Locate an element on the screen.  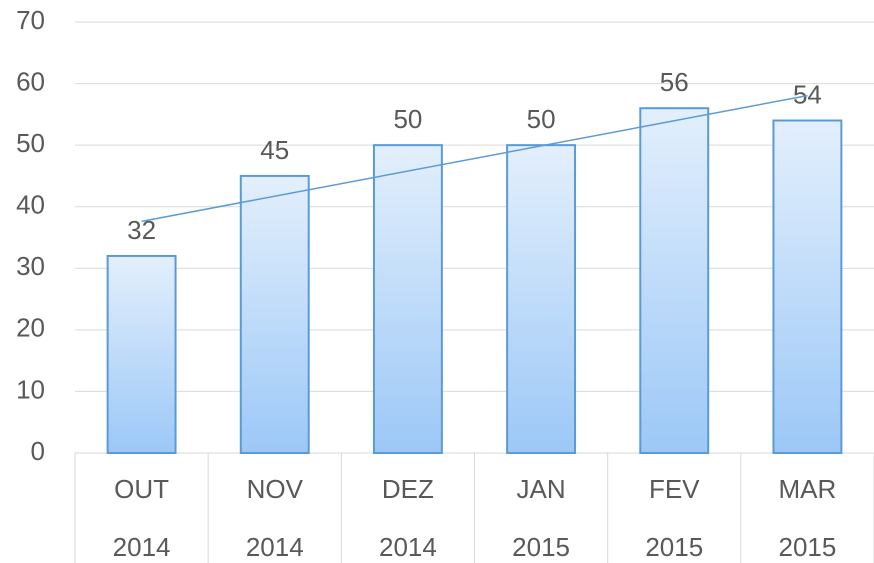
y-tick-label: 10 is located at coordinates (30, 389).